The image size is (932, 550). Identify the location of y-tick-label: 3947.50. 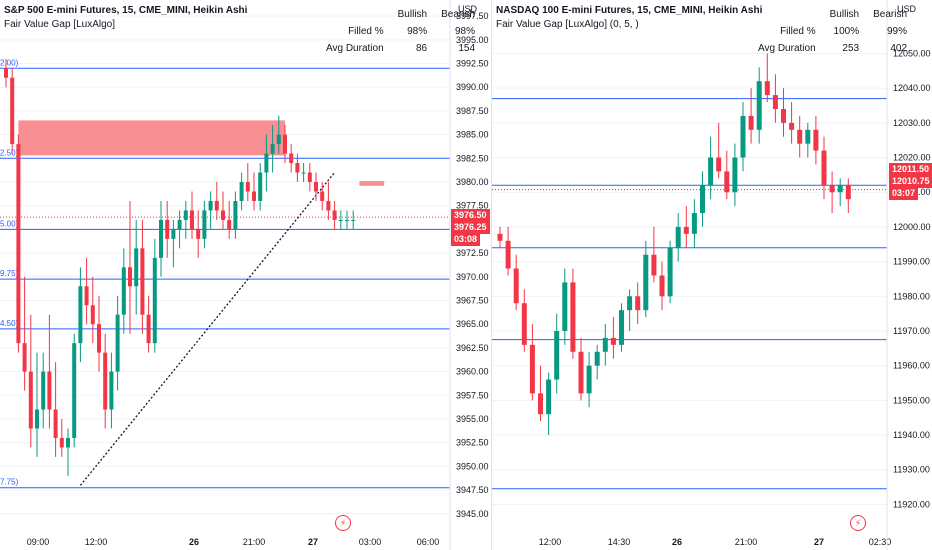
(472, 490).